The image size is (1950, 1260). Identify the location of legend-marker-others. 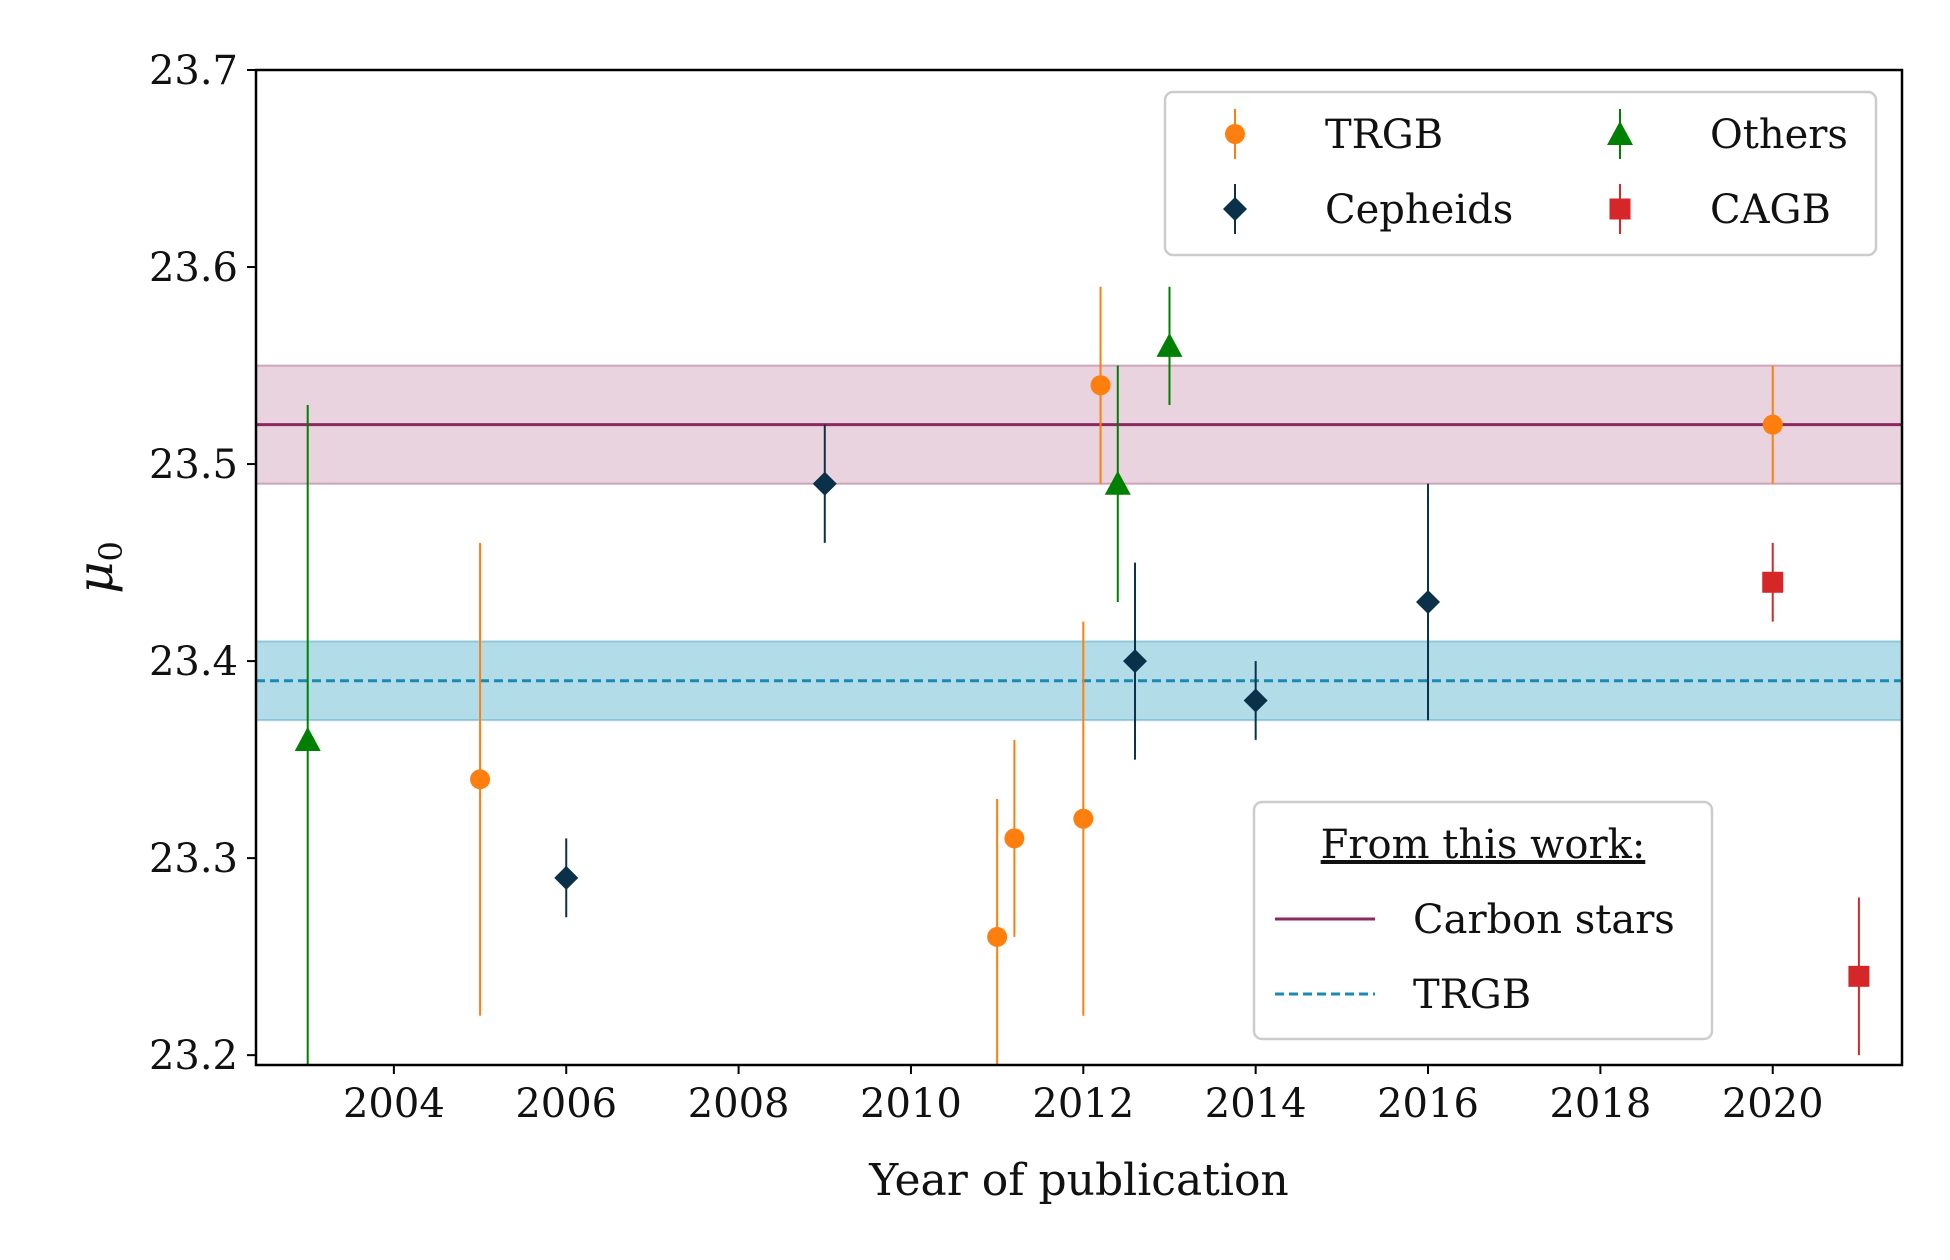
(1620, 133).